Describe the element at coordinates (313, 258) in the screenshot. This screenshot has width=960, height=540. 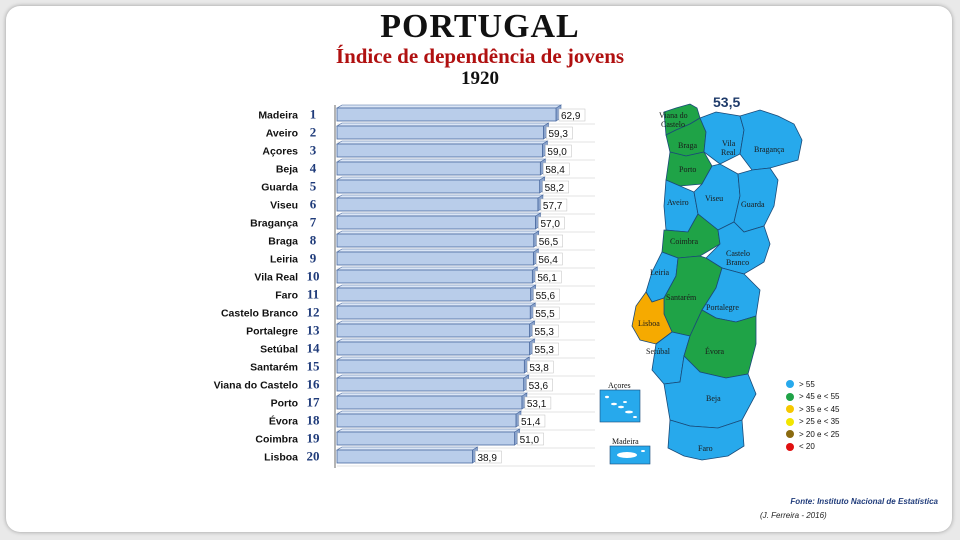
I see `rank-label: 9` at that location.